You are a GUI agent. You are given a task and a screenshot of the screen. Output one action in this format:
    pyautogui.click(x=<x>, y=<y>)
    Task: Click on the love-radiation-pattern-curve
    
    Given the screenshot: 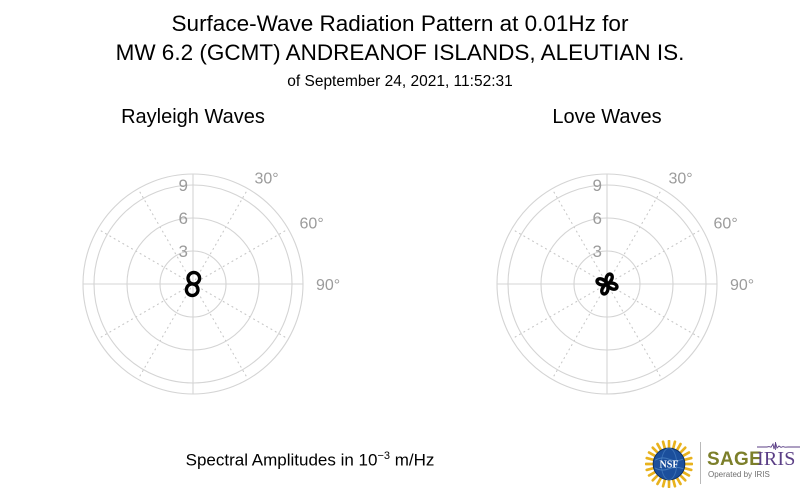 What is the action you would take?
    pyautogui.click(x=607, y=284)
    